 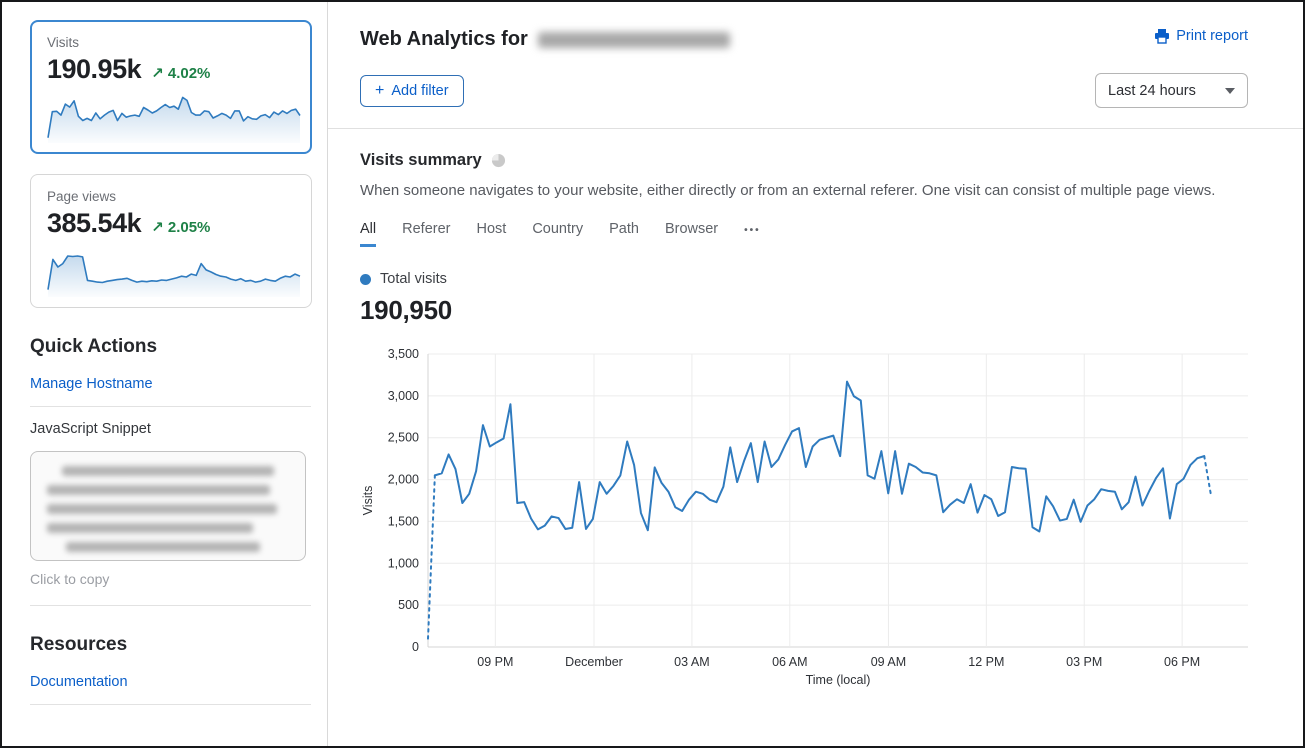 What do you see at coordinates (174, 119) in the screenshot?
I see `visits-sparkline-chart` at bounding box center [174, 119].